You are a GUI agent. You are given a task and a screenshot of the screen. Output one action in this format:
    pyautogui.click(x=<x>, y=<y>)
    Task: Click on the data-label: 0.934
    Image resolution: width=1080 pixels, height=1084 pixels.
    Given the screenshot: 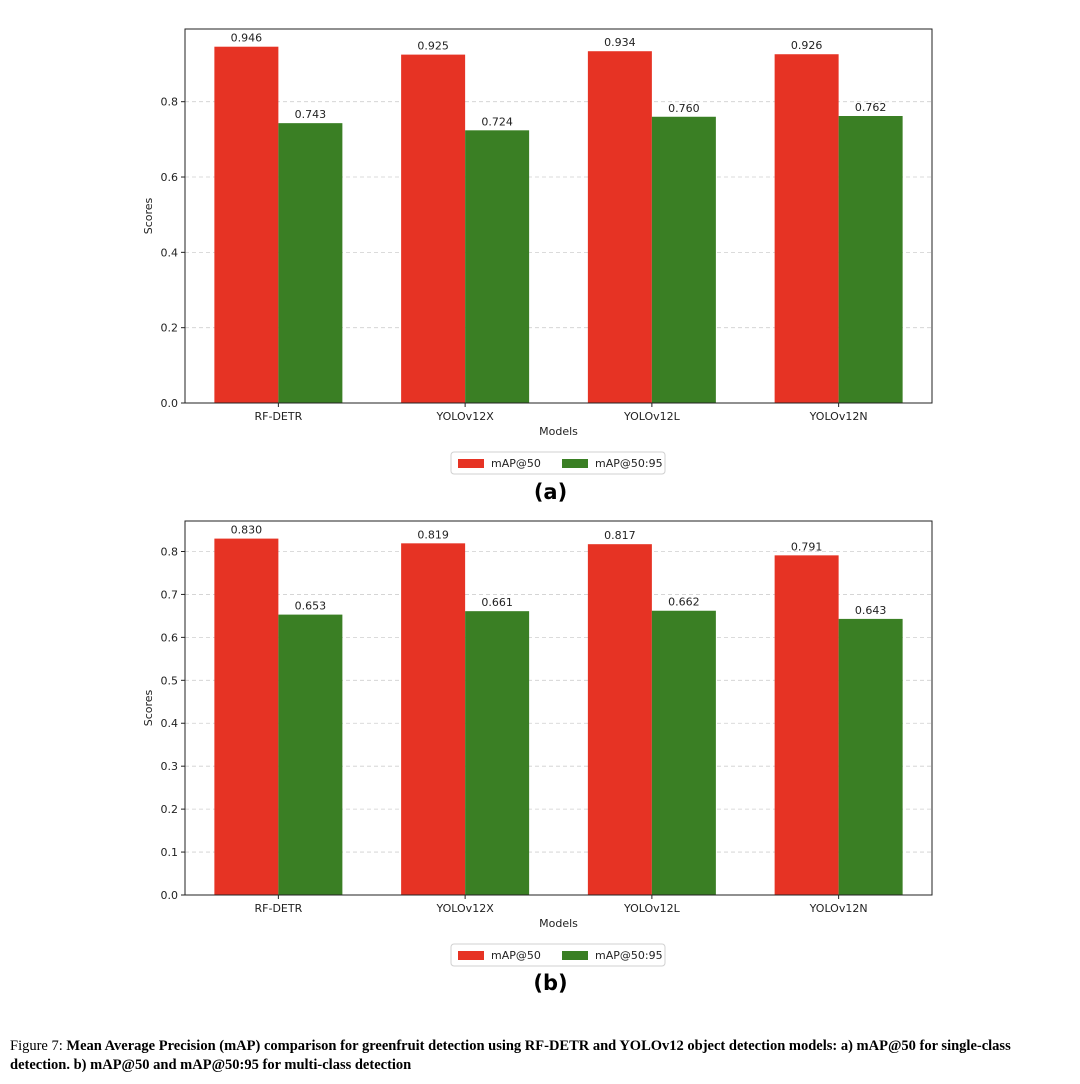 What is the action you would take?
    pyautogui.click(x=620, y=42)
    